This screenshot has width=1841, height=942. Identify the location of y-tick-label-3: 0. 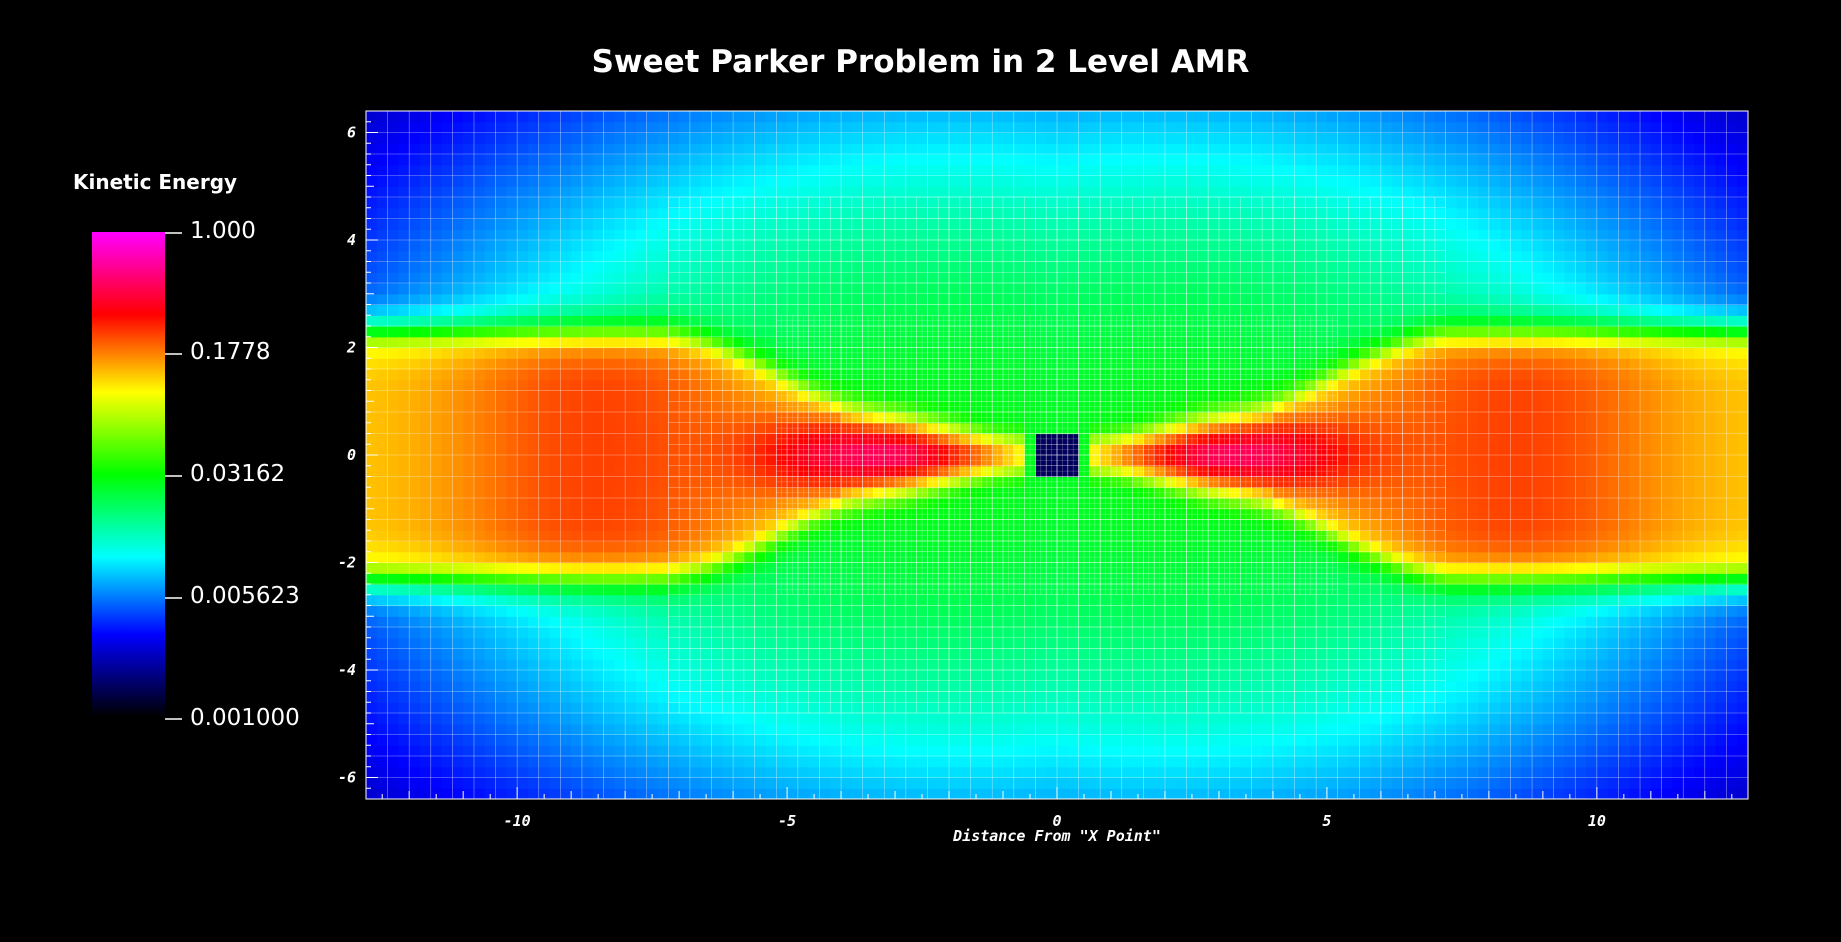
(351, 455).